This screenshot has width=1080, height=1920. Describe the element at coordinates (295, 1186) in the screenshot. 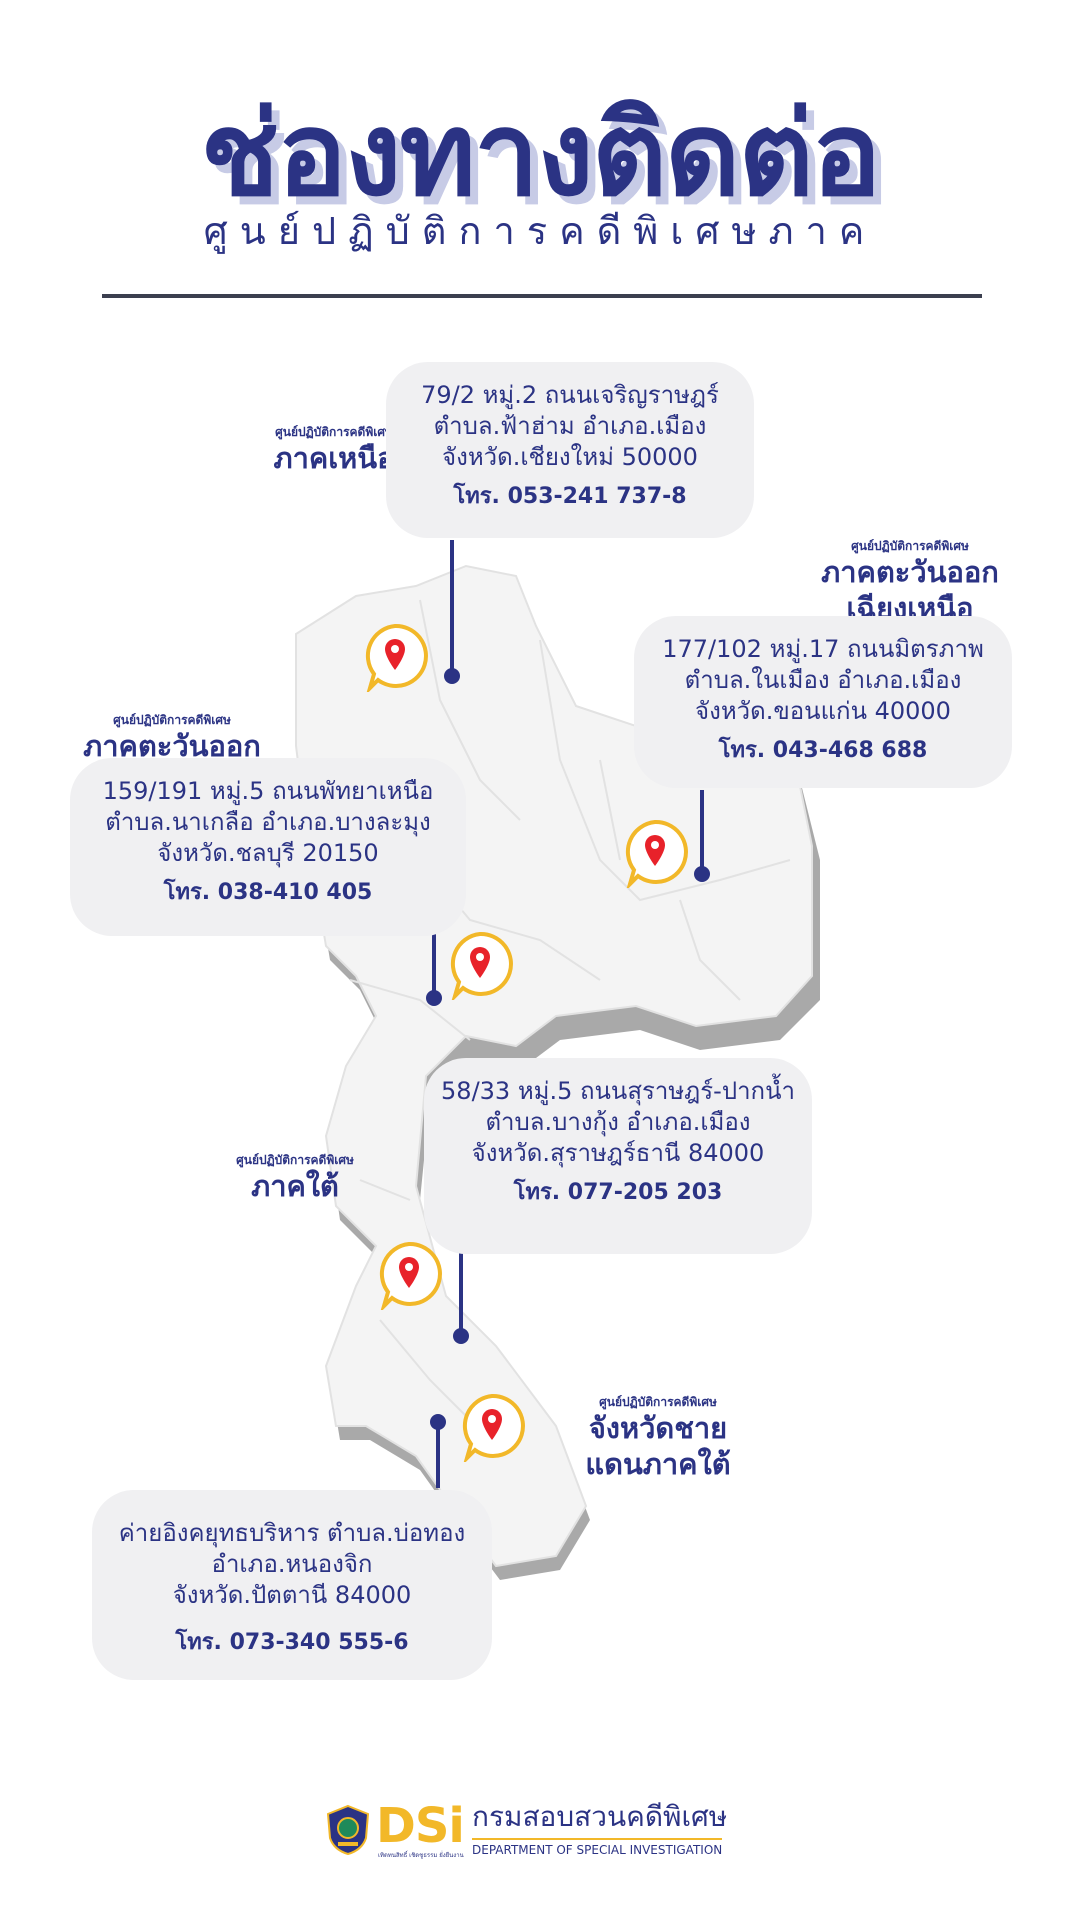

I see `region-label-big: ภาคใต้` at that location.